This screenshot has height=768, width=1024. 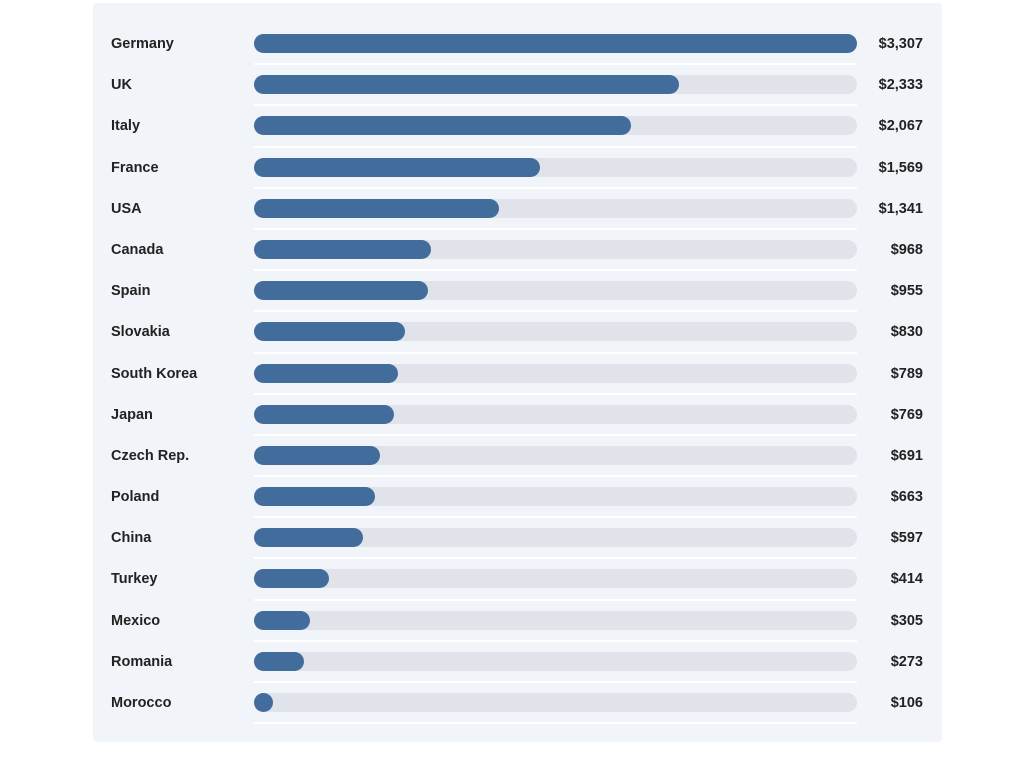 I want to click on bar-row: UK $2,333, so click(x=517, y=86).